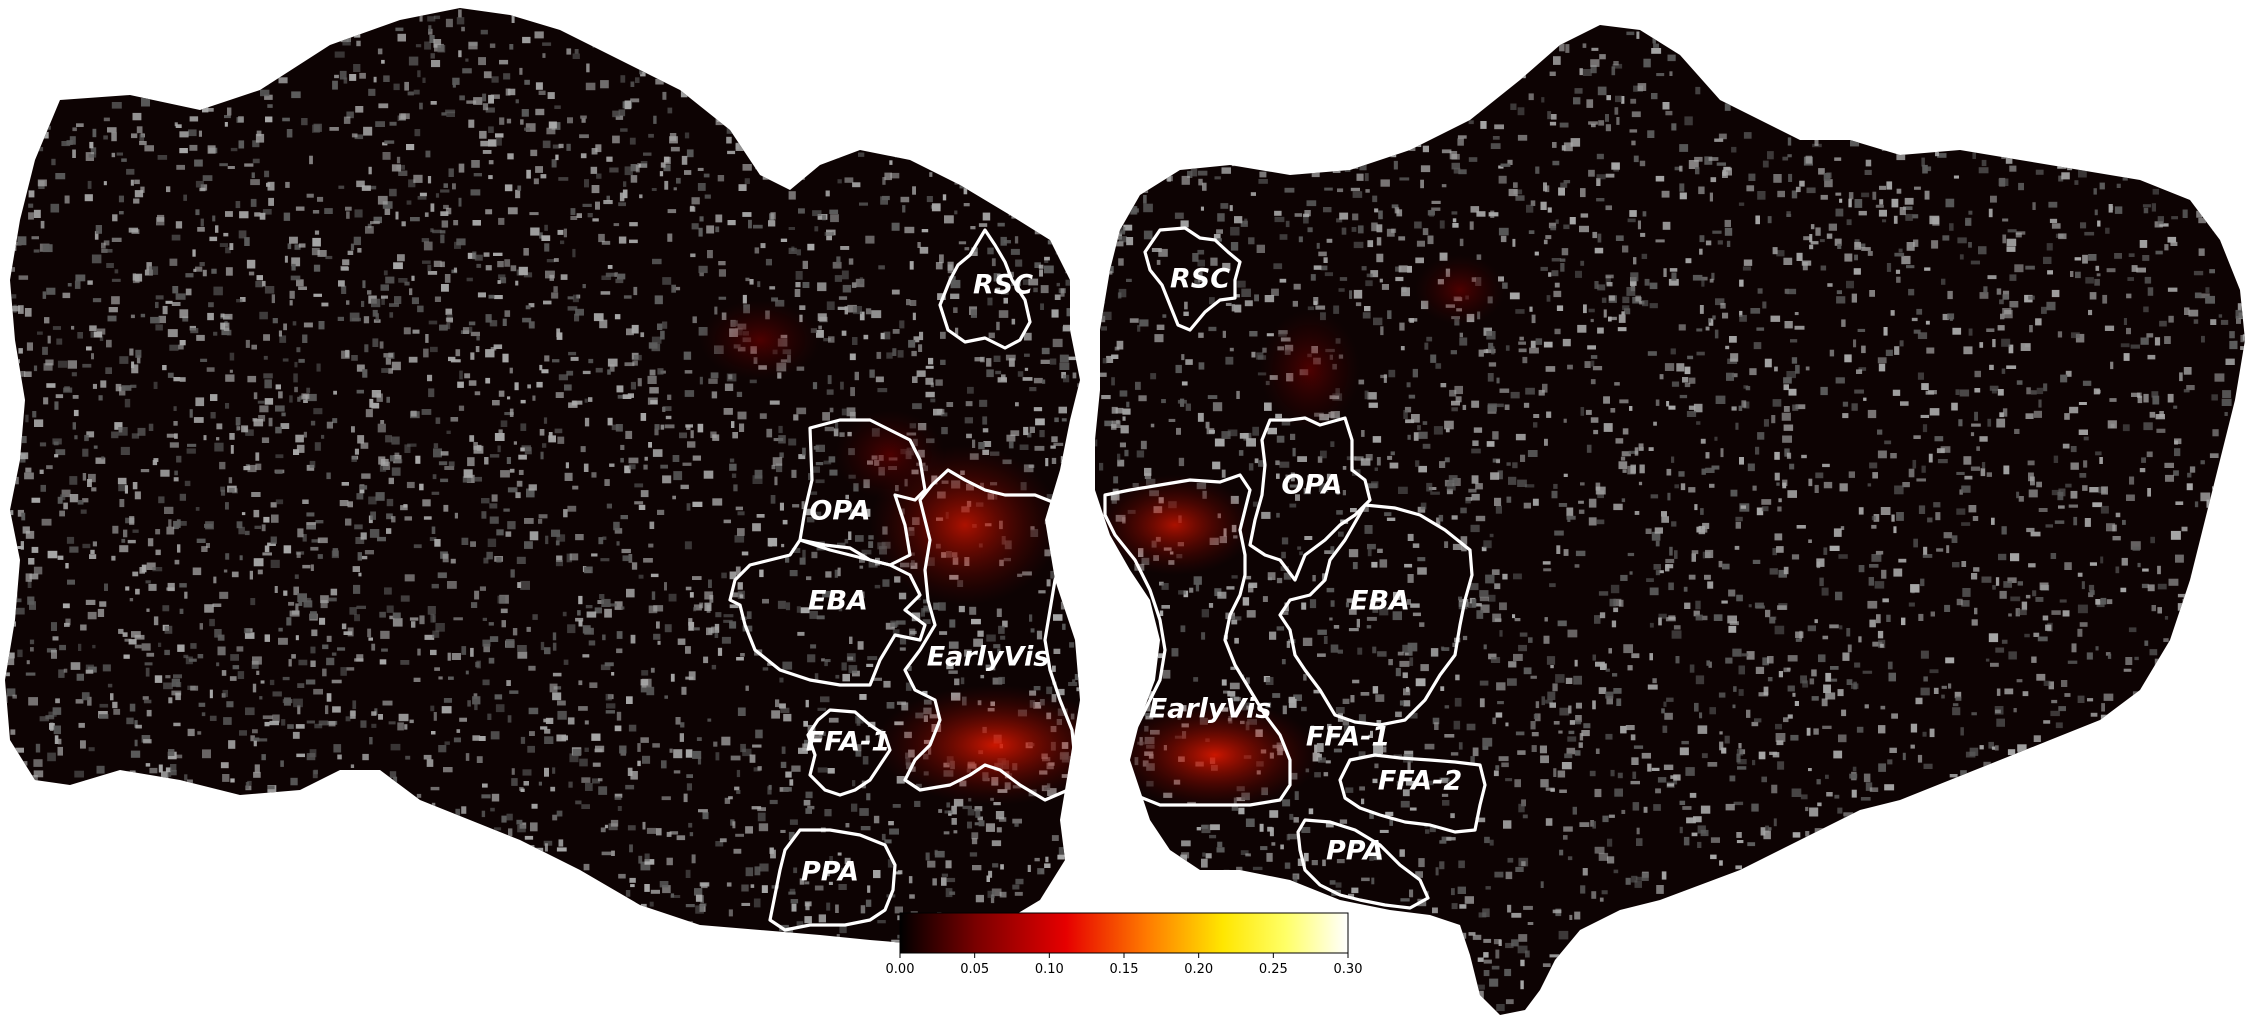  I want to click on right-roi-eba-outline, so click(1376, 615).